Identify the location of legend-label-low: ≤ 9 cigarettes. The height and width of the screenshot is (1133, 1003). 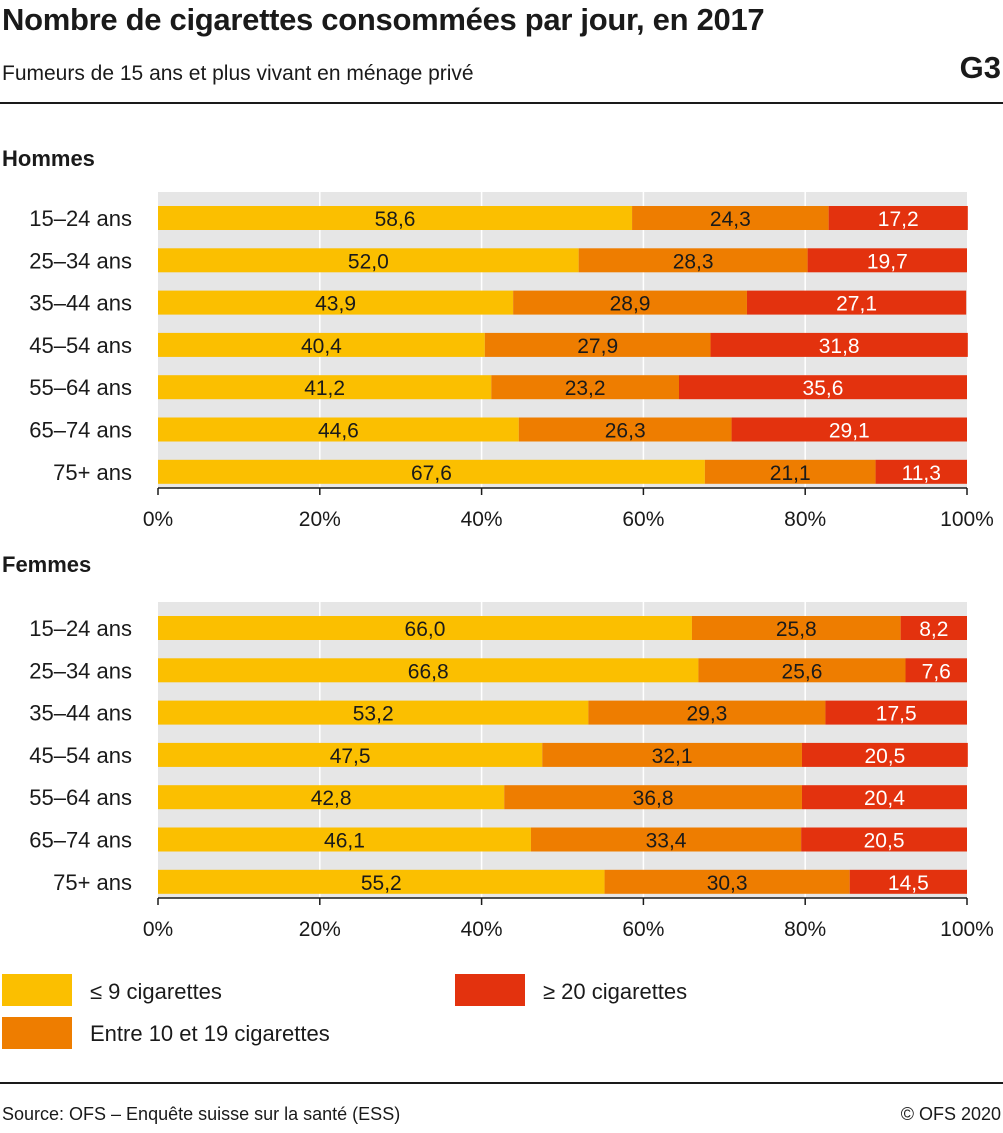
(156, 991).